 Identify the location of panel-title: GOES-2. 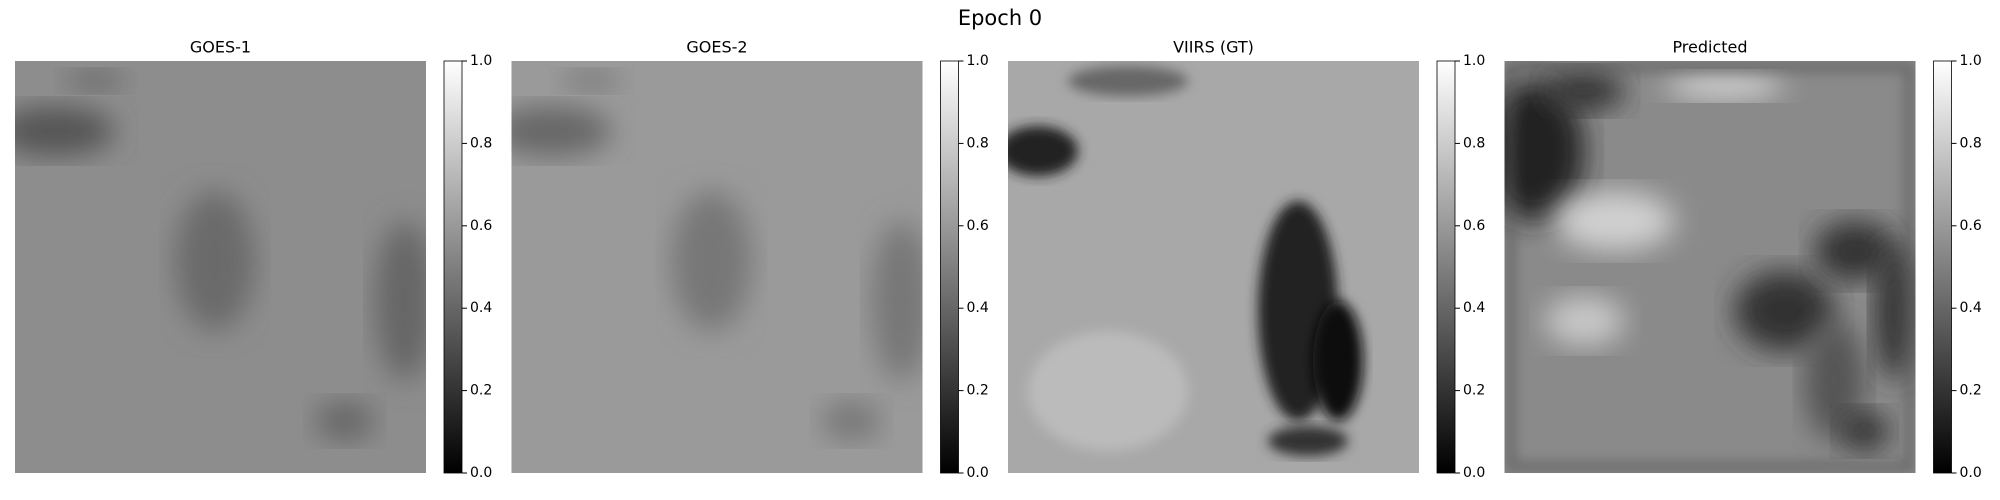
(716, 47).